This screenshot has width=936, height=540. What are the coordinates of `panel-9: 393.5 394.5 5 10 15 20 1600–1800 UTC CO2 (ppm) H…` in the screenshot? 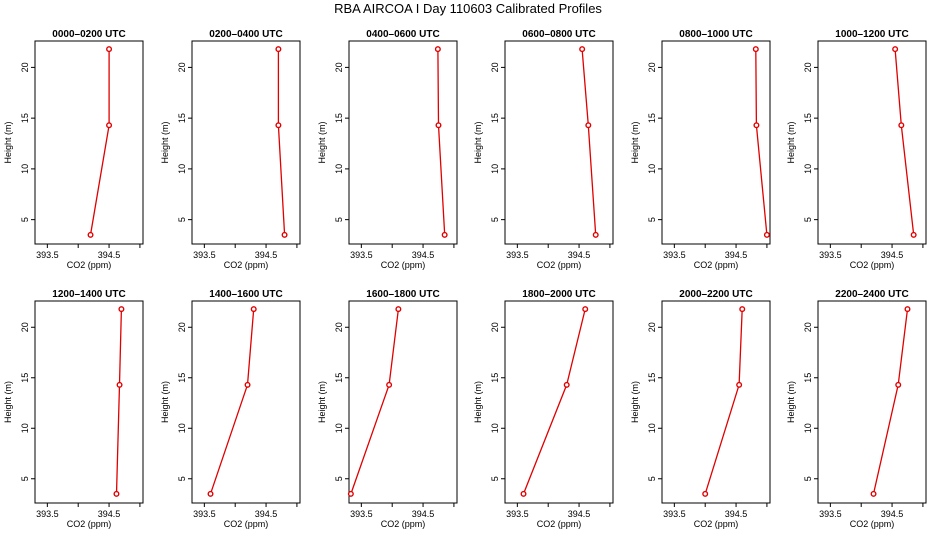 It's located at (387, 409).